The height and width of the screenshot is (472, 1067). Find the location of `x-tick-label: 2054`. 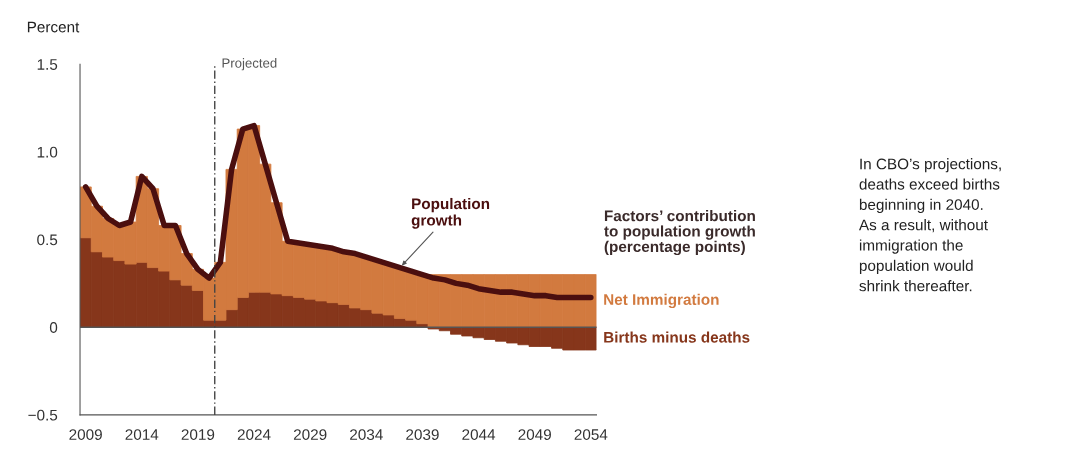

x-tick-label: 2054 is located at coordinates (591, 434).